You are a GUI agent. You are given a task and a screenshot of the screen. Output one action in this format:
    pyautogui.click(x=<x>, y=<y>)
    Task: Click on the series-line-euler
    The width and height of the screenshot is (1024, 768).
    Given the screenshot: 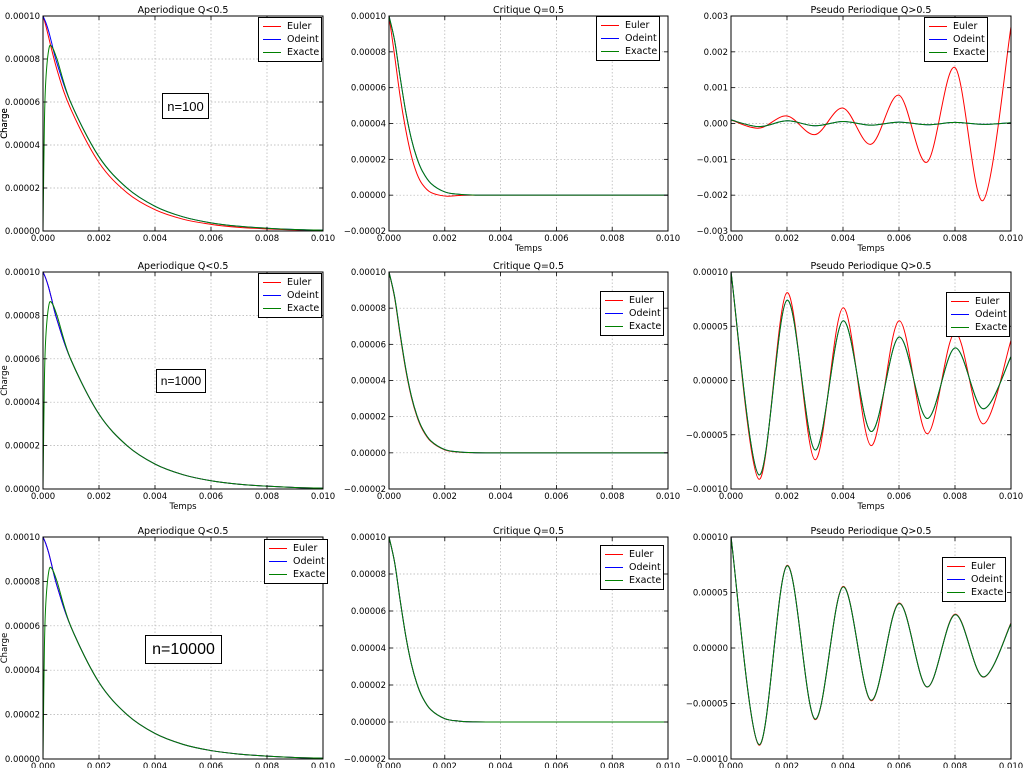 What is the action you would take?
    pyautogui.click(x=871, y=114)
    